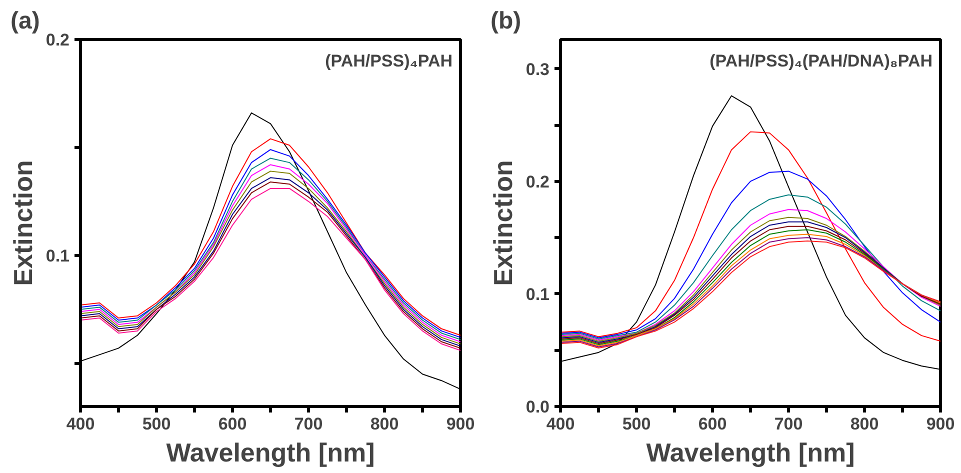 The image size is (961, 473). What do you see at coordinates (25, 21) in the screenshot?
I see `chart-title: (a)` at bounding box center [25, 21].